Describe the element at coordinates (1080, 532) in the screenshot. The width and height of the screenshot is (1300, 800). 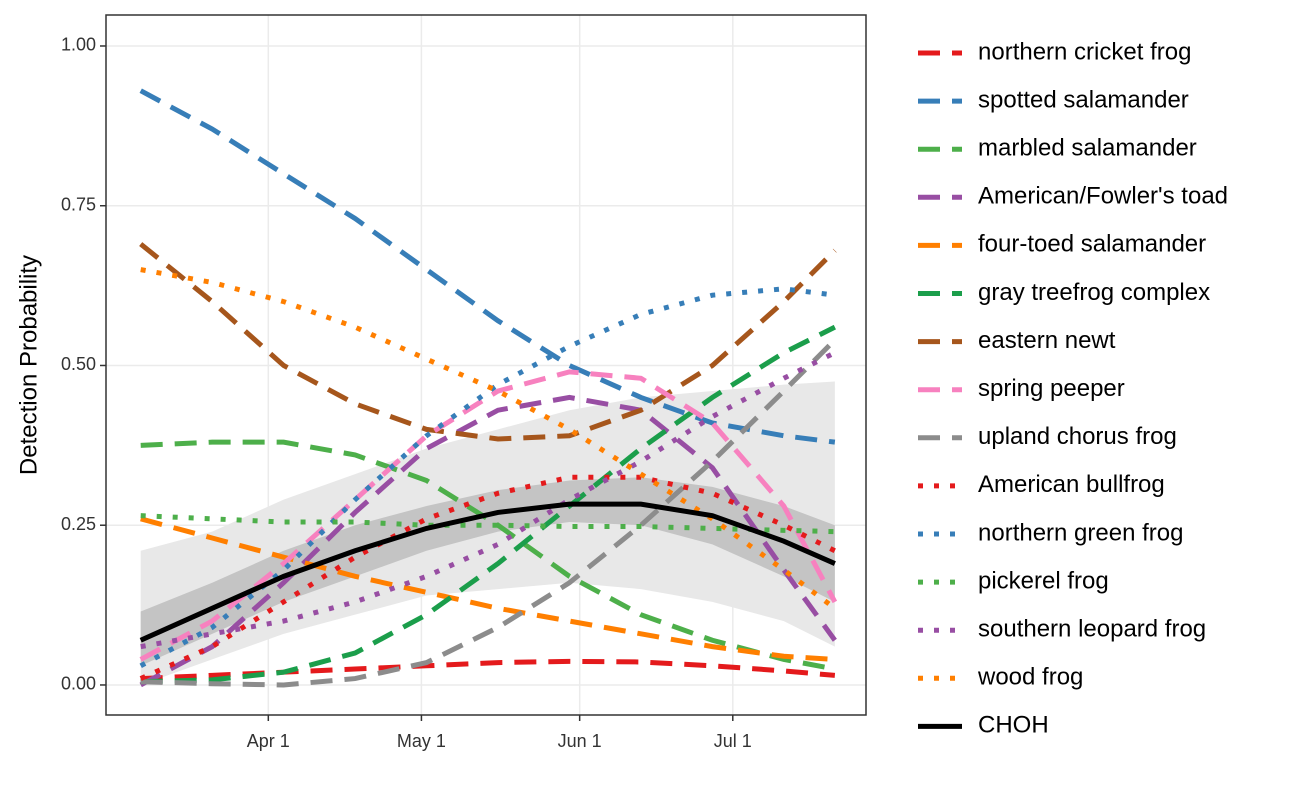
I see `legend-label: northern green frog` at that location.